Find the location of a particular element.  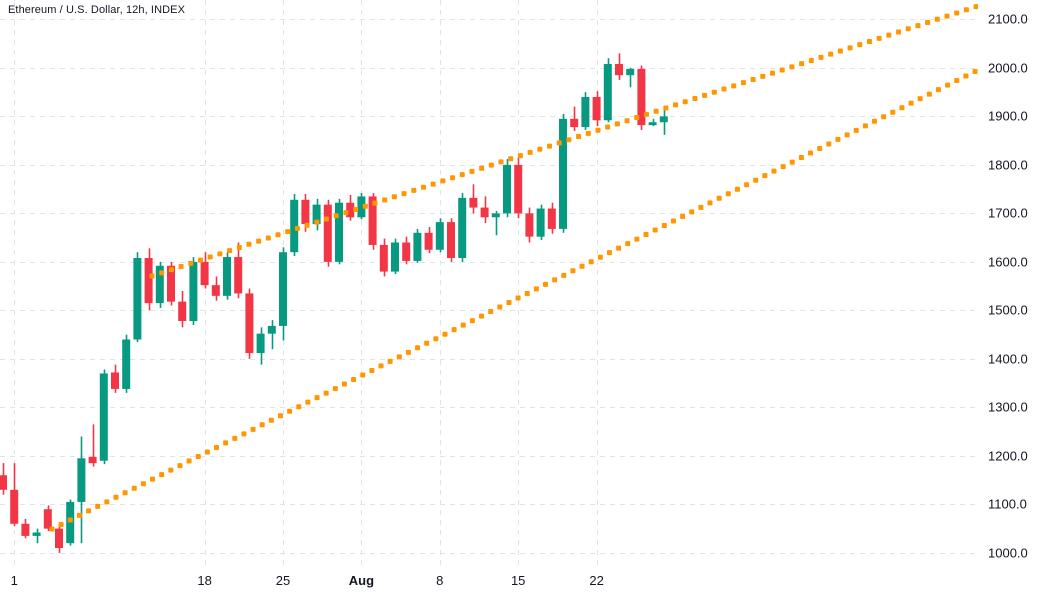

time-tick-label: 15 is located at coordinates (518, 580).